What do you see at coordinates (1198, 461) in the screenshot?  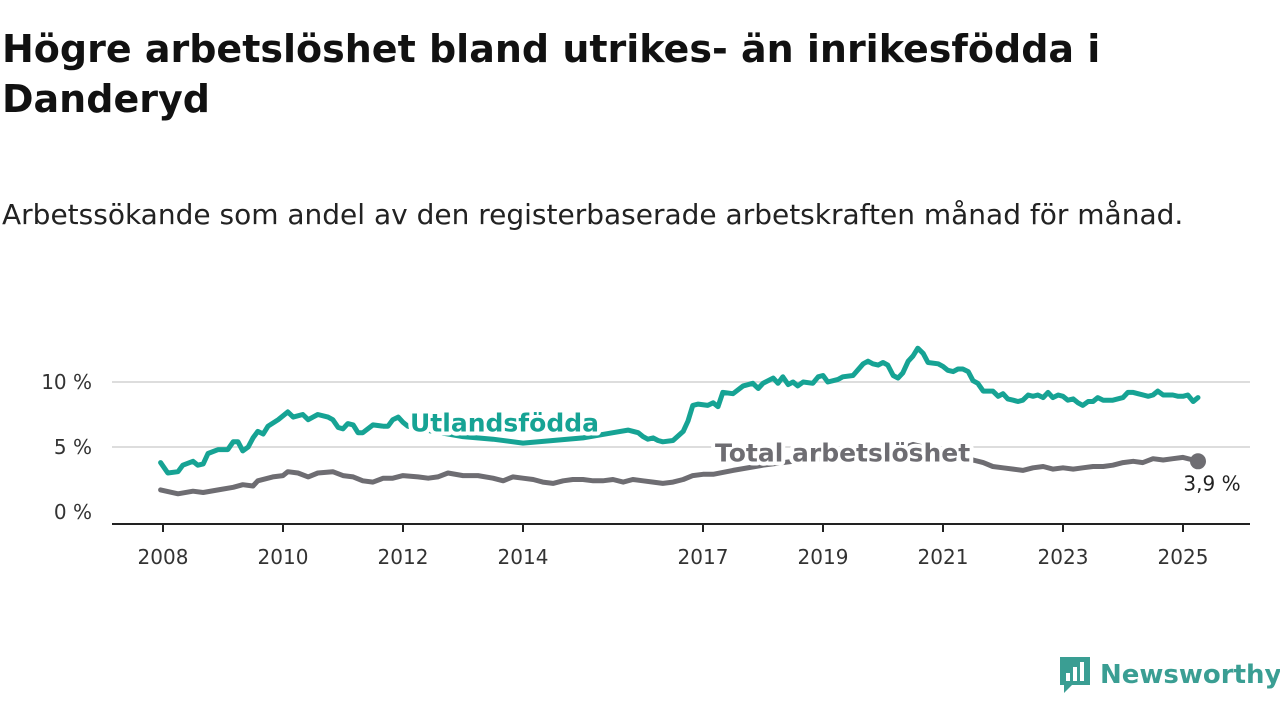 I see `end-point-marker` at bounding box center [1198, 461].